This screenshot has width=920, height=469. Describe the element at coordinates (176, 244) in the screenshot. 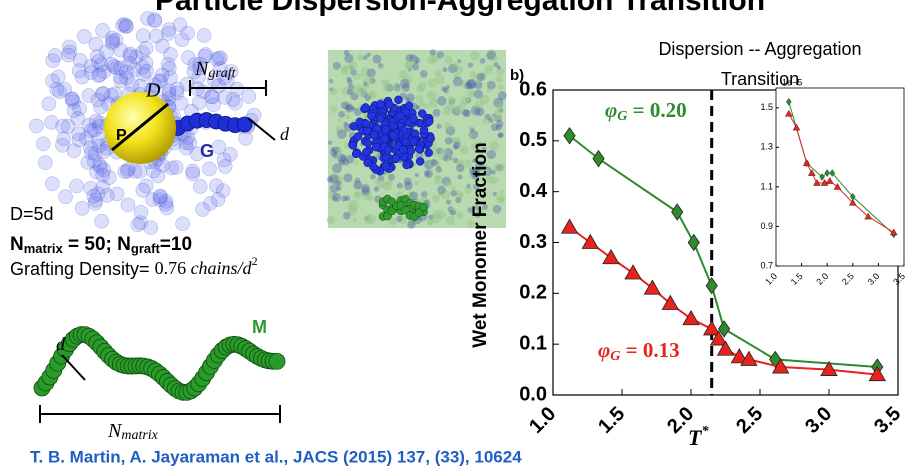

I see `t: =10` at that location.